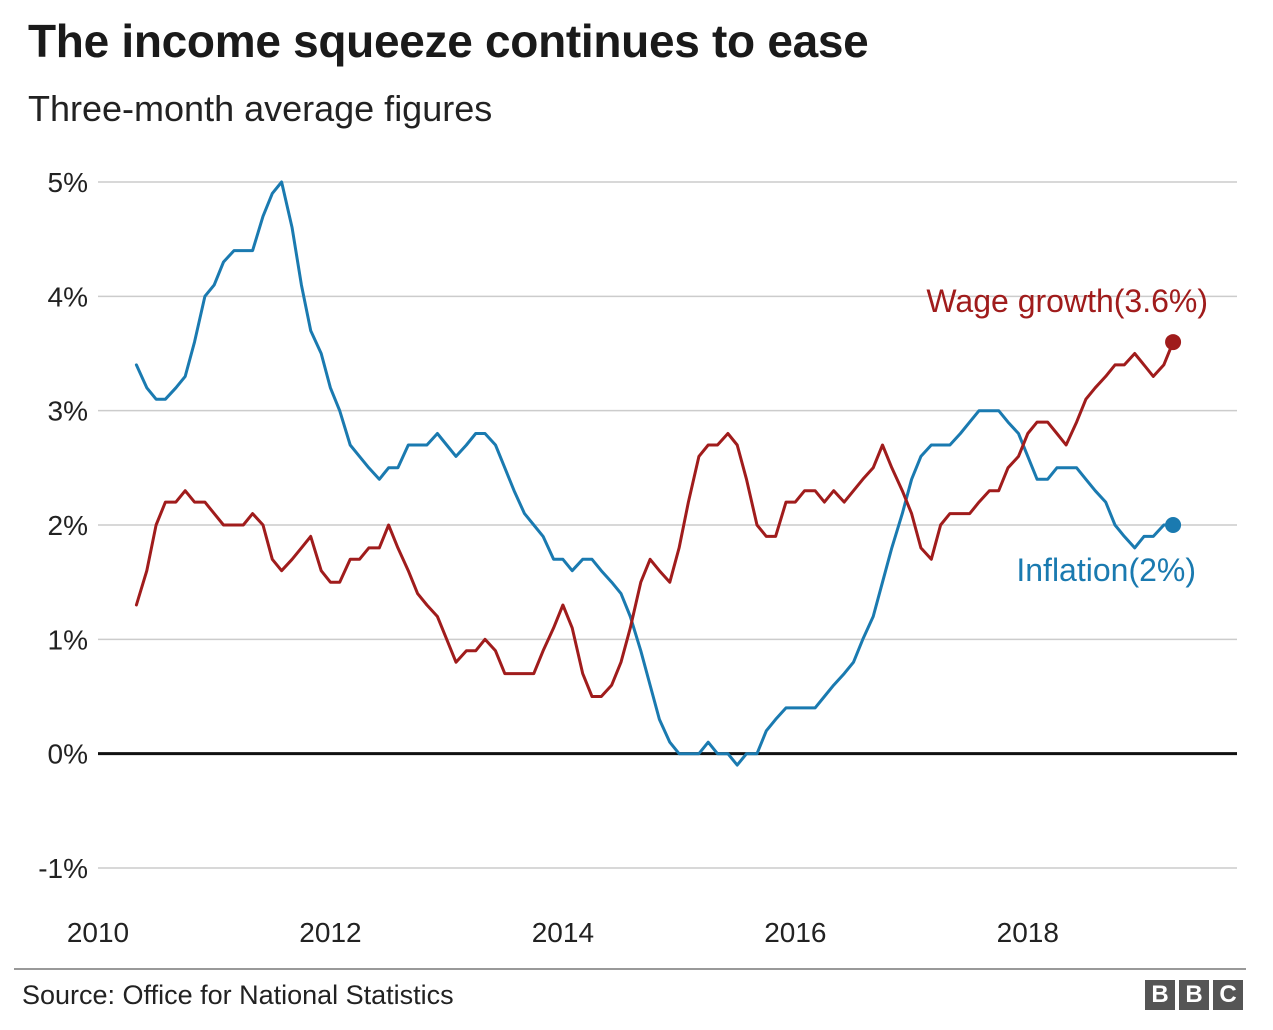 This screenshot has width=1273, height=1030. Describe the element at coordinates (68, 411) in the screenshot. I see `y-tick-label: 3%` at that location.